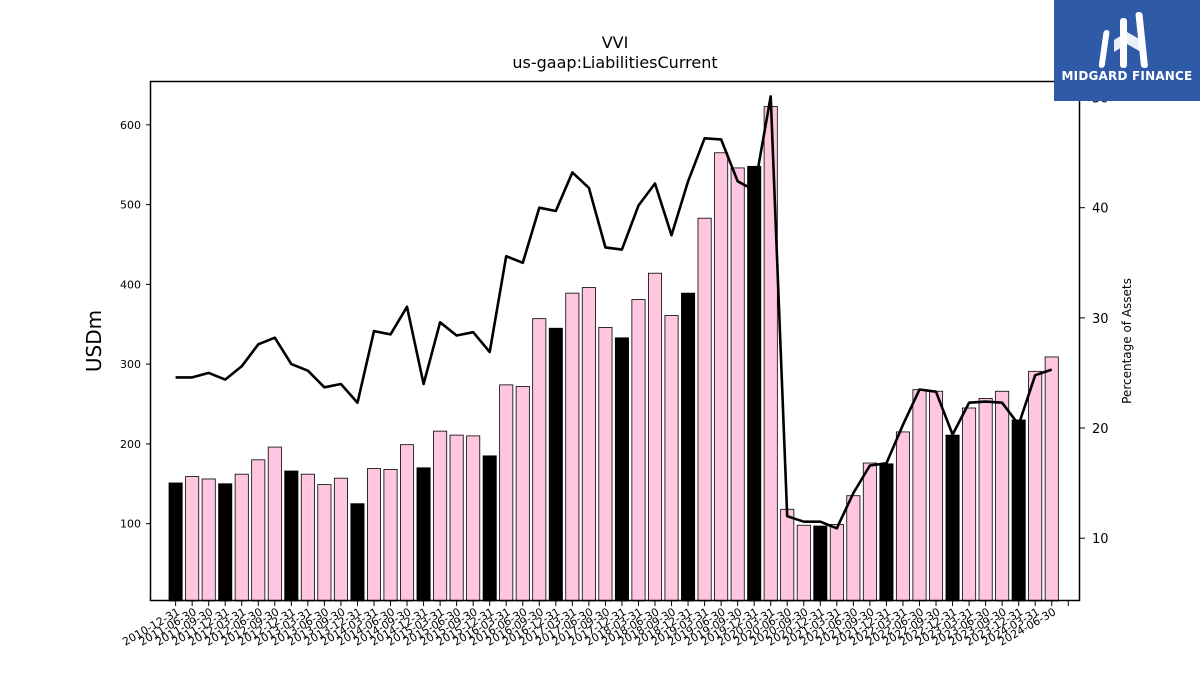 This screenshot has height=675, width=1200. Describe the element at coordinates (1127, 76) in the screenshot. I see `brand-name: MIDGARD FINANCE` at that location.